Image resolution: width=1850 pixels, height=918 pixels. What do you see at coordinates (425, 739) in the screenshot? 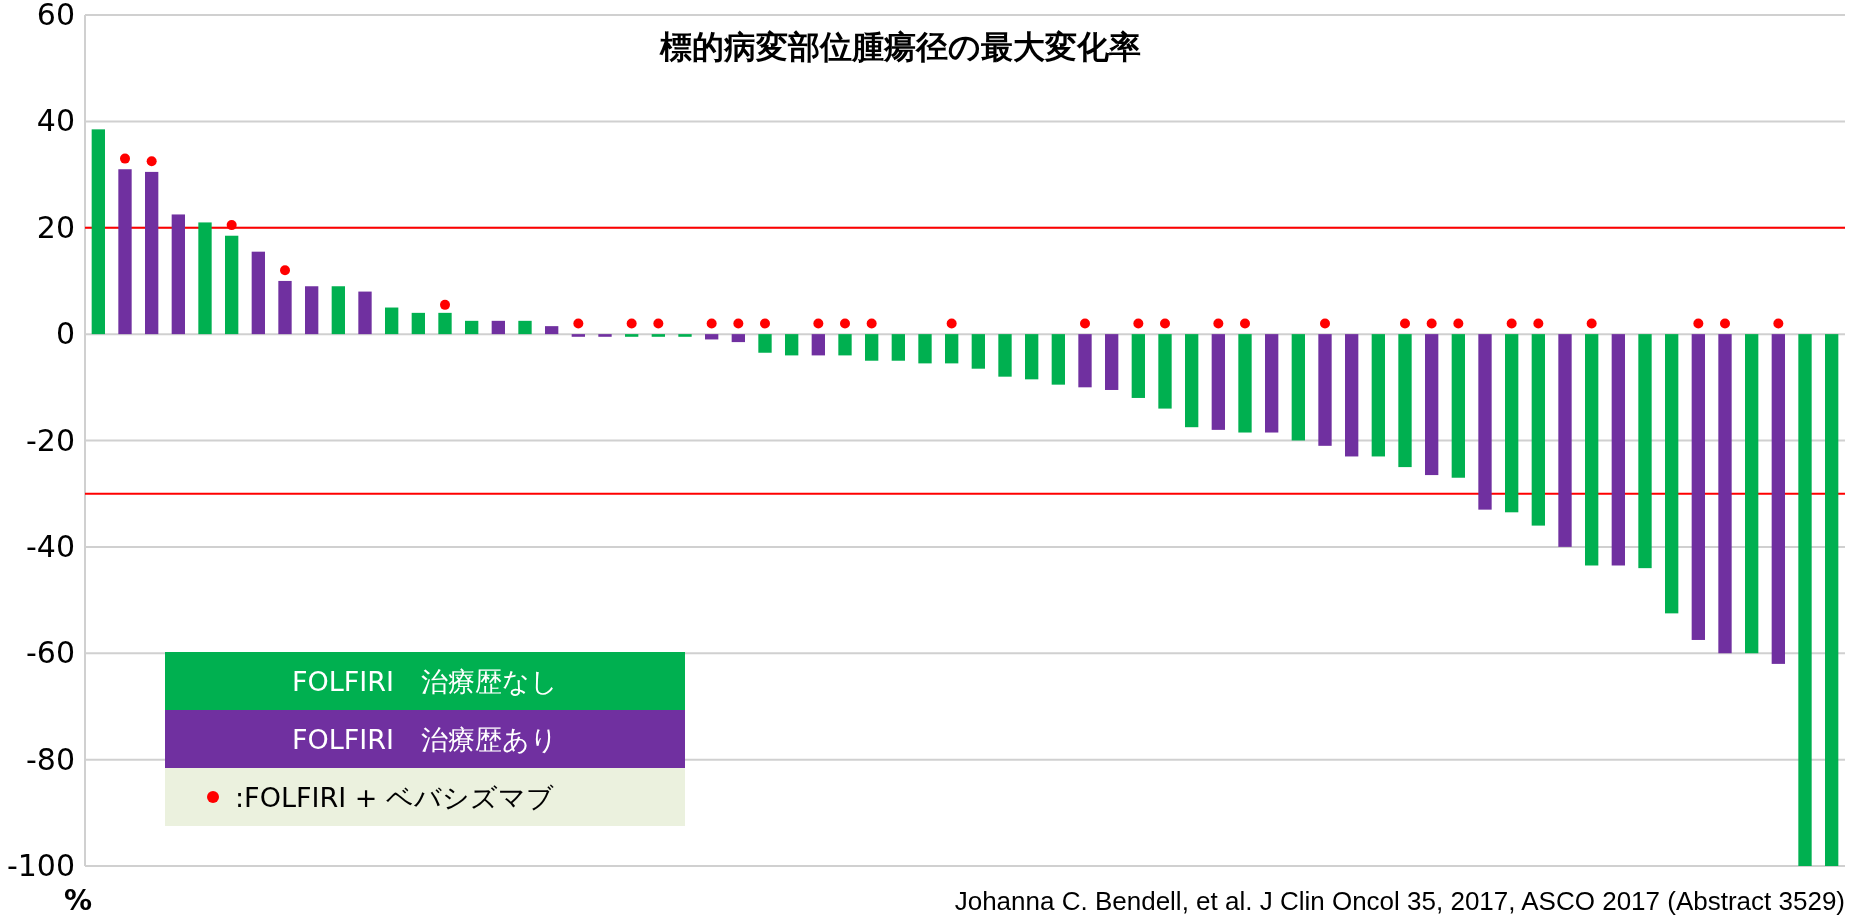
I see `text: FOLFIRI 治療歴あり` at bounding box center [425, 739].